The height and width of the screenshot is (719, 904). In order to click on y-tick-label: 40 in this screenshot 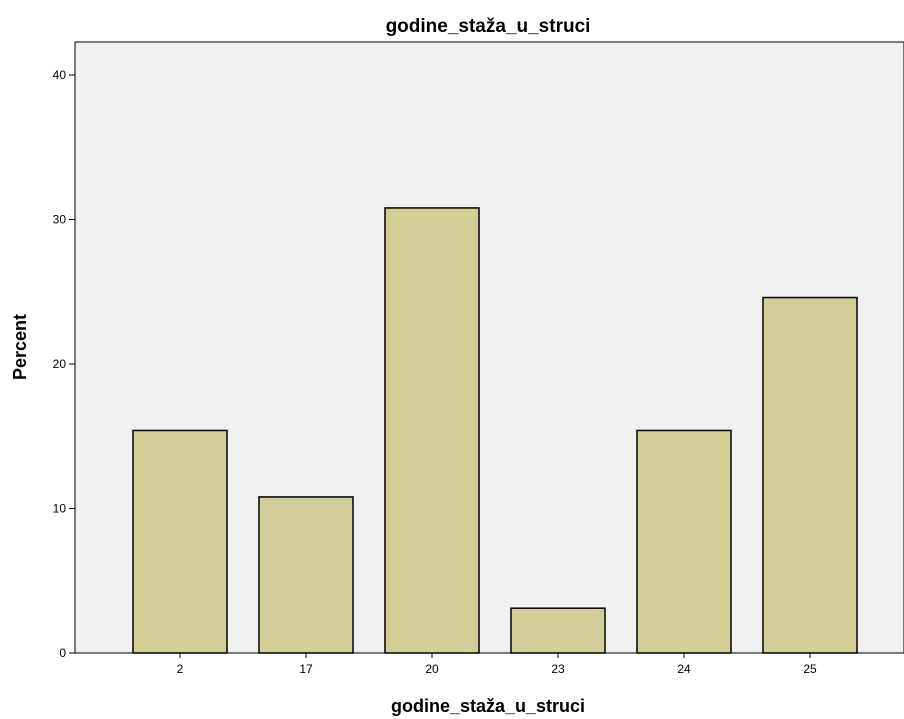, I will do `click(60, 75)`.